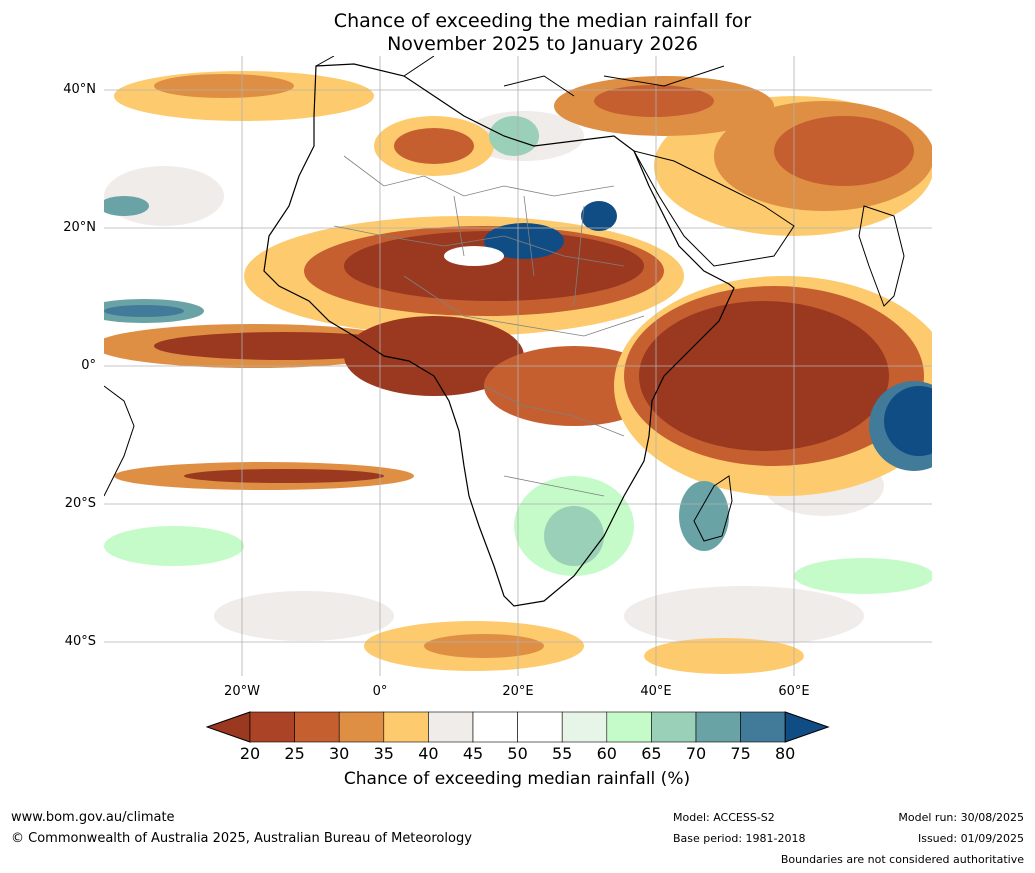 The image size is (1035, 873). What do you see at coordinates (79, 227) in the screenshot?
I see `lat-label-20n: 20°N` at bounding box center [79, 227].